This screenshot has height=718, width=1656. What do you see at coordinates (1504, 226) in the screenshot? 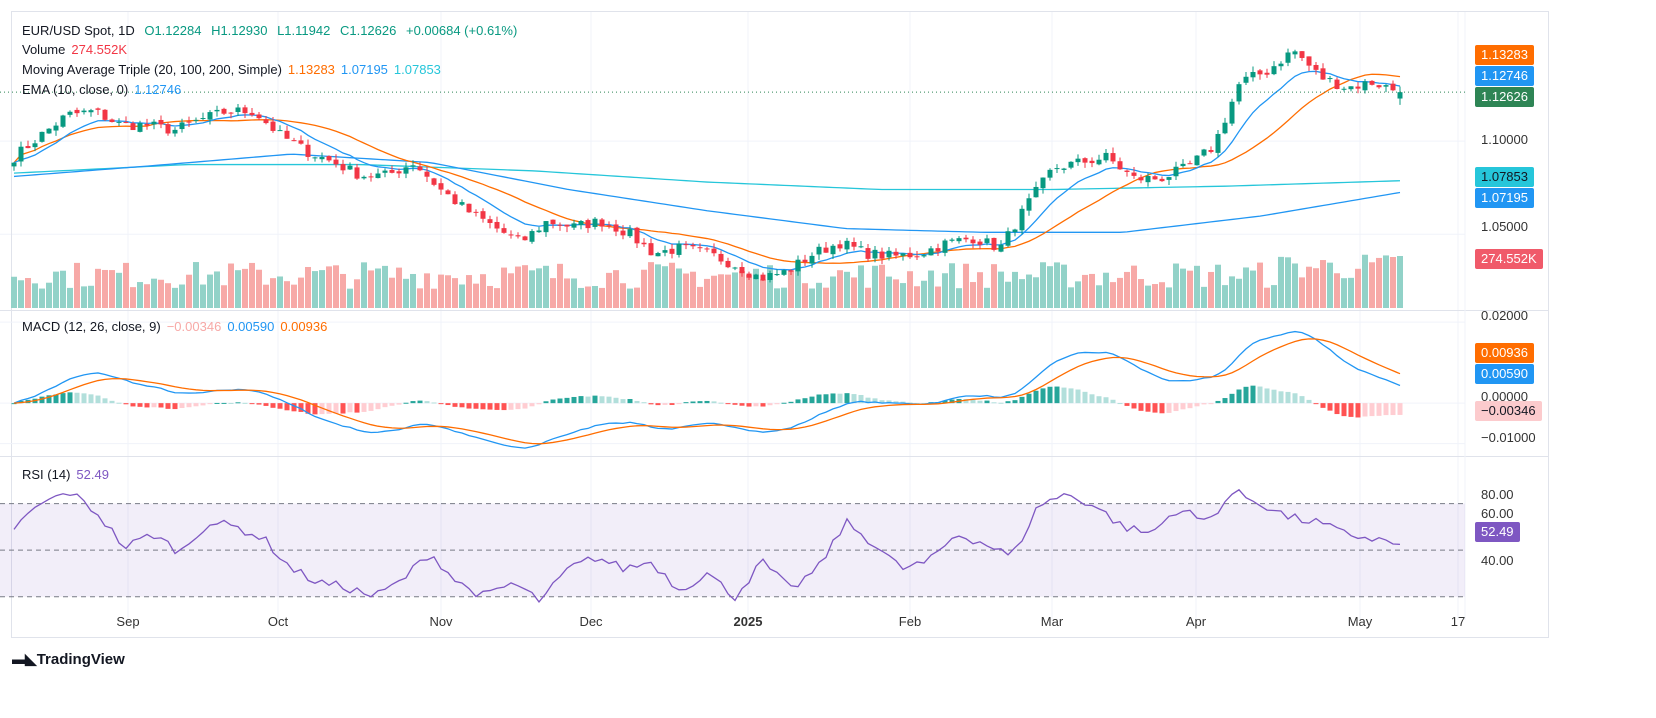
I see `price-tick: 1.05000` at bounding box center [1504, 226].